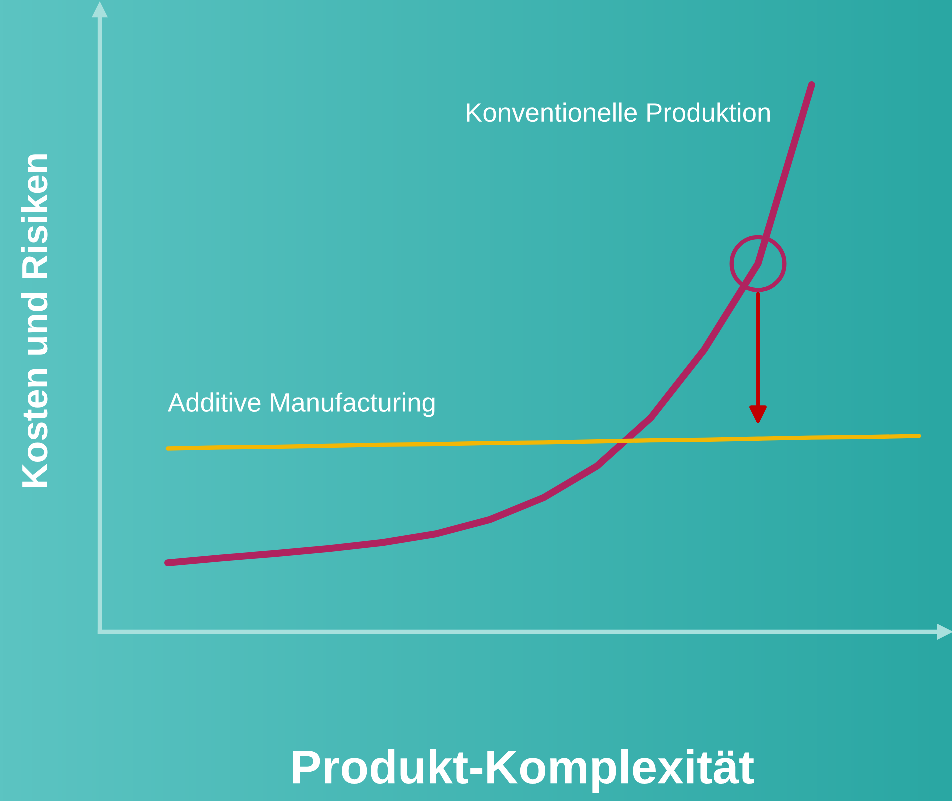 This screenshot has height=801, width=952. Describe the element at coordinates (618, 112) in the screenshot. I see `series-label: Konventionelle Produktion` at that location.